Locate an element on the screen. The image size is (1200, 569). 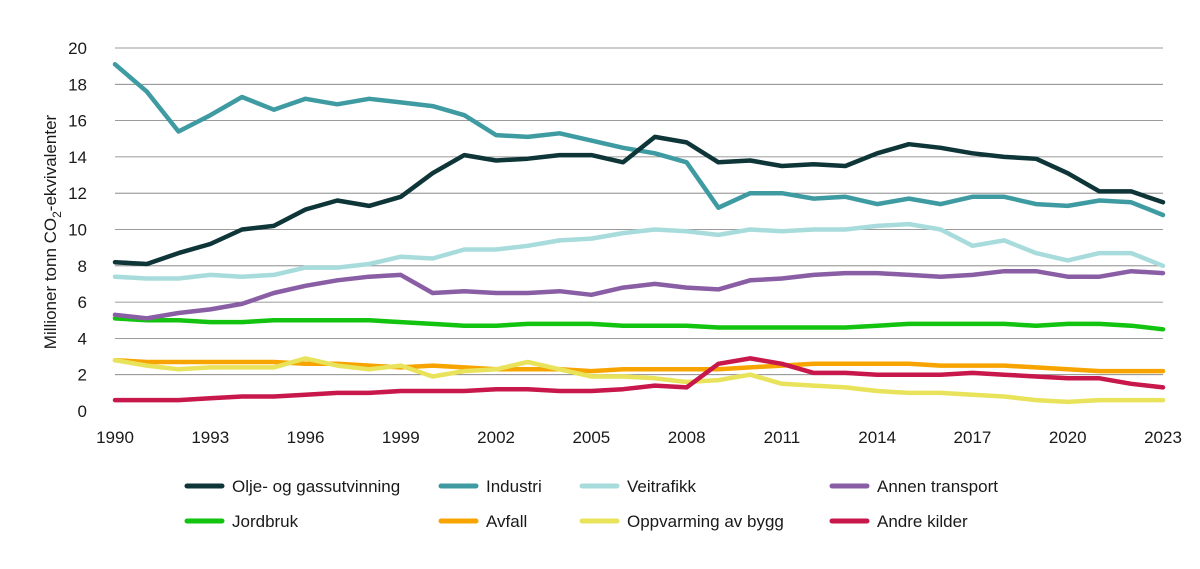
x-tick-label: 2005 is located at coordinates (591, 437).